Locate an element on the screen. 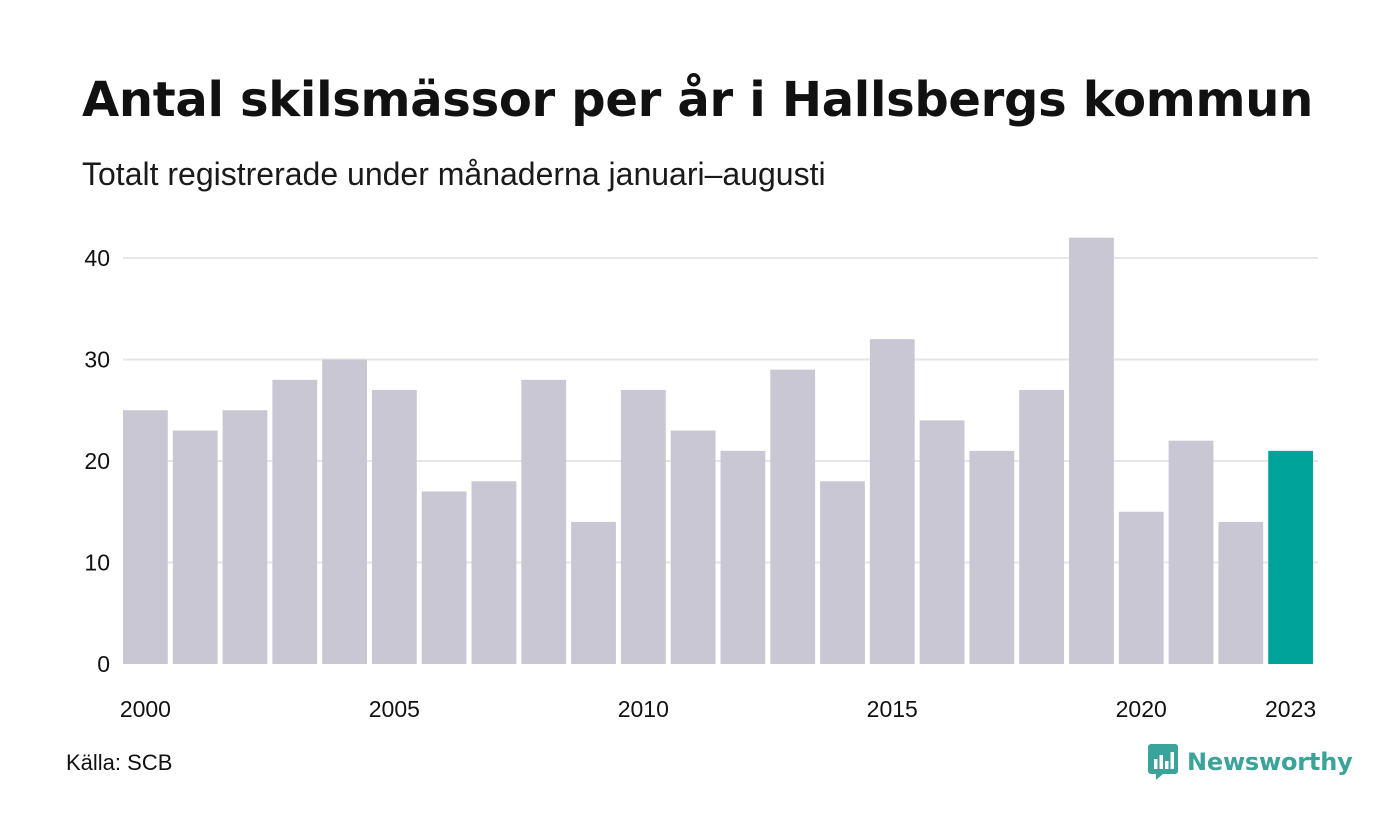  logo-text: Newsworthy is located at coordinates (1270, 762).